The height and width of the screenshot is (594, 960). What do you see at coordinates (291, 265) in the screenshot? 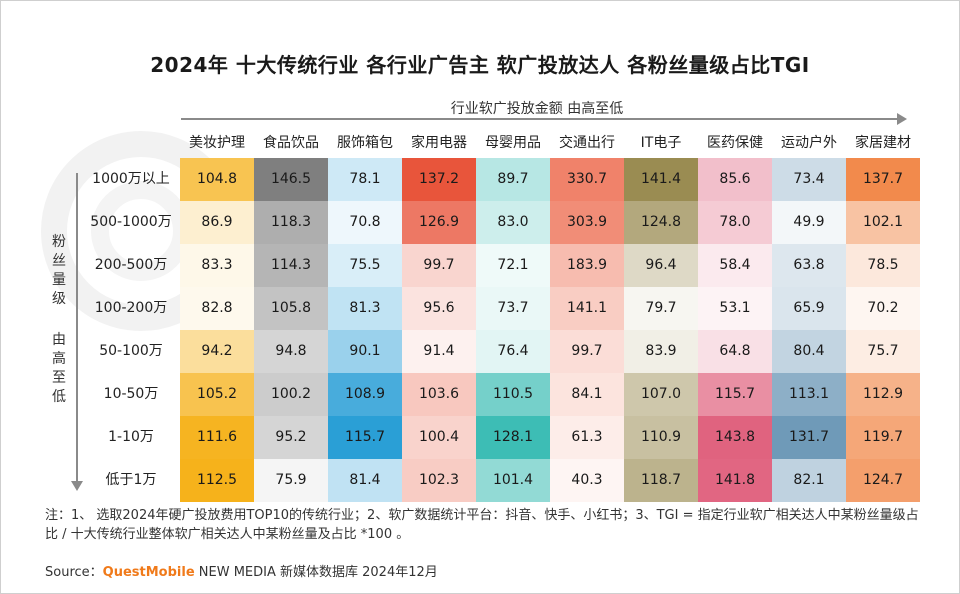
I see `heatmap-cell: 114.3` at bounding box center [291, 265].